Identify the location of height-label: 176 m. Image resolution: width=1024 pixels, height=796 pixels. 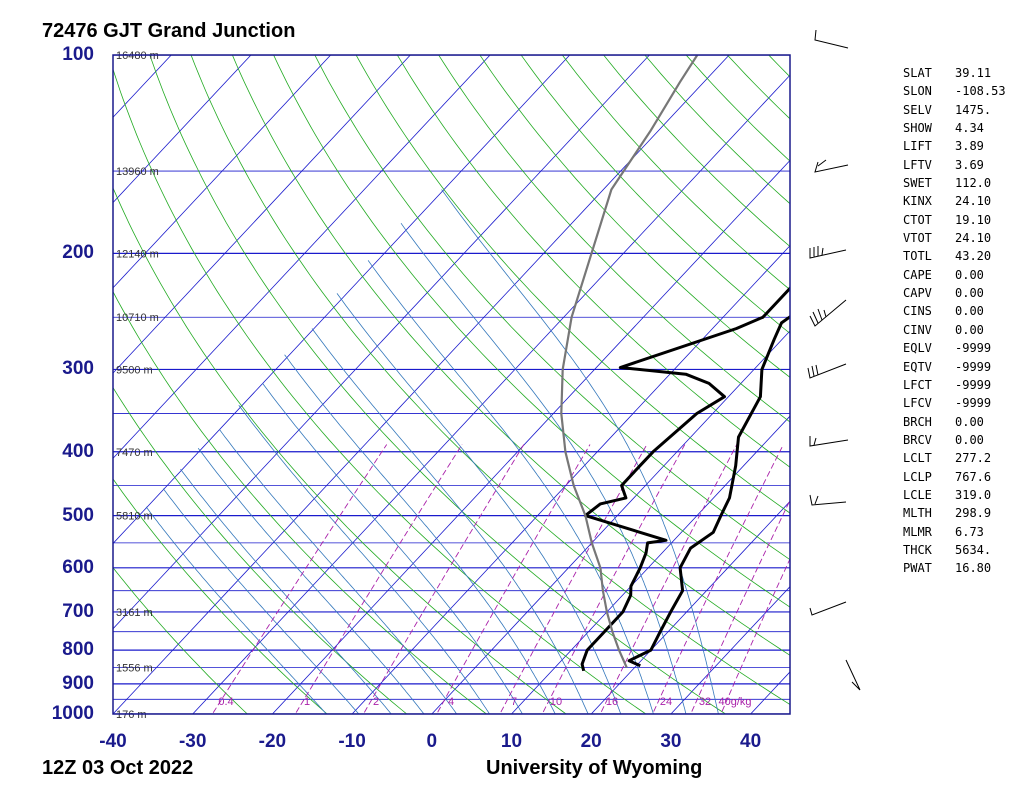
(131, 715).